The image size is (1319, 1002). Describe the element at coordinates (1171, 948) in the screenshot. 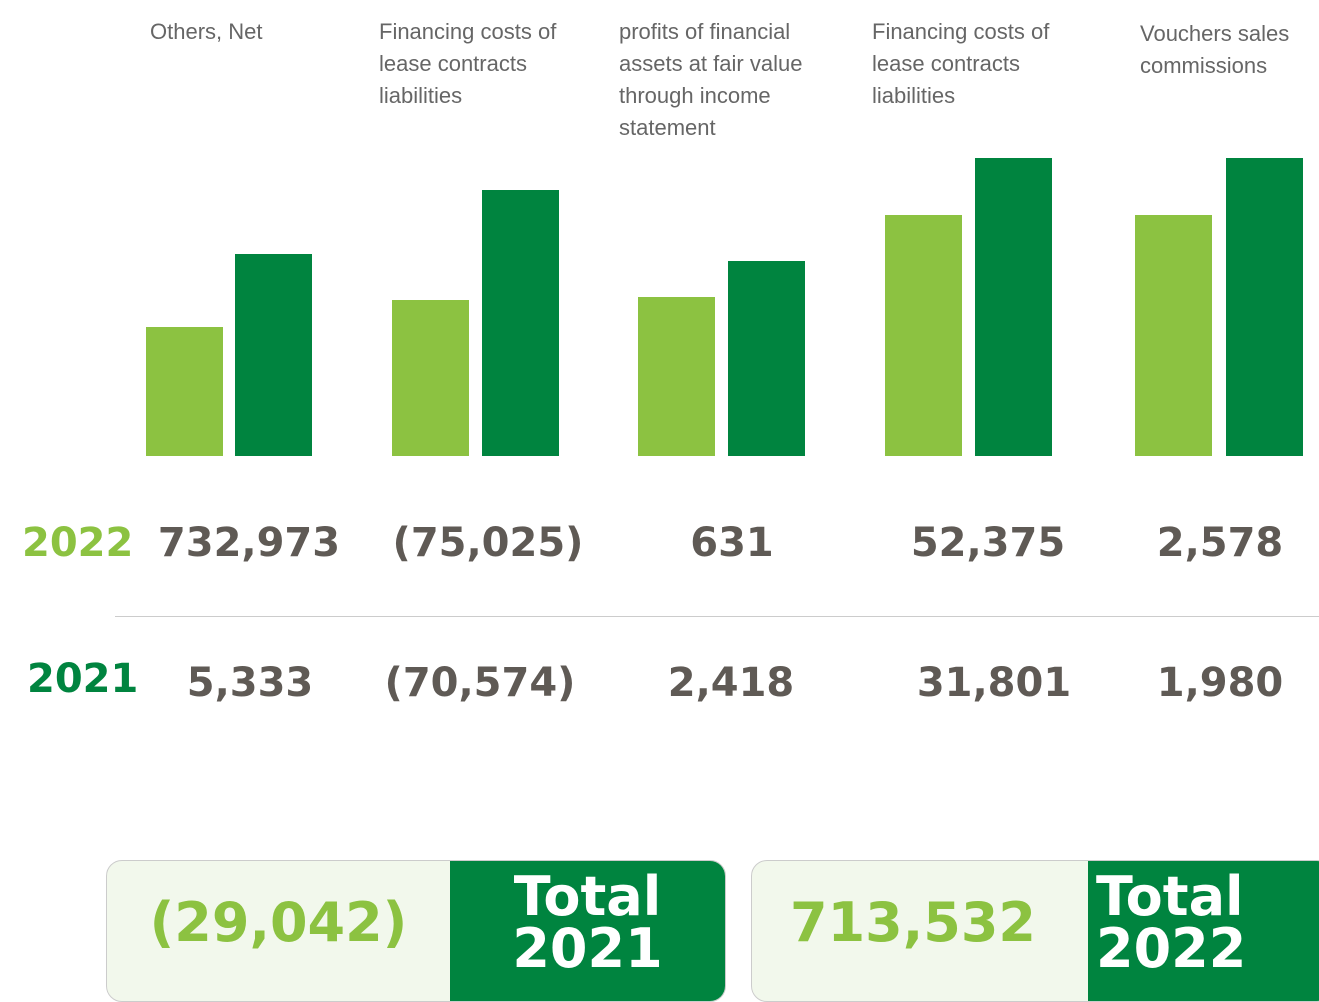

I see `total-label-bottom: 2022` at that location.